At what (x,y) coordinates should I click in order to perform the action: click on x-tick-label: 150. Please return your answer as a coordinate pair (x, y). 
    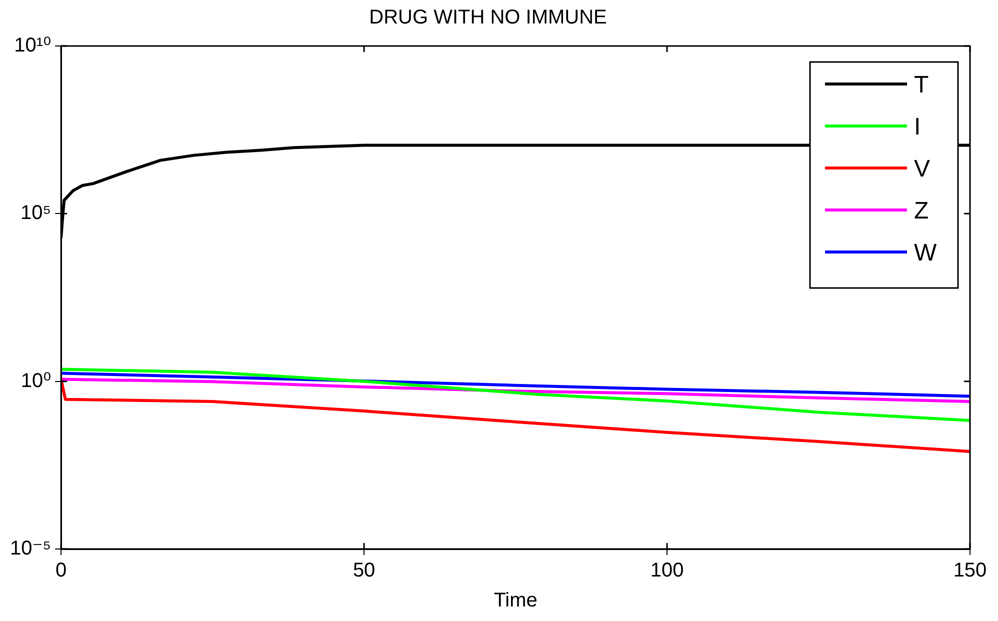
    Looking at the image, I should click on (970, 571).